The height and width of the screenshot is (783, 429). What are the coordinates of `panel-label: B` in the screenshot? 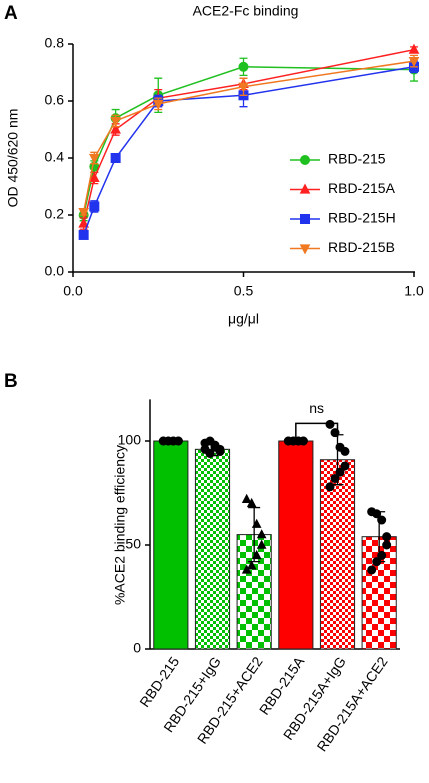 It's located at (11, 381).